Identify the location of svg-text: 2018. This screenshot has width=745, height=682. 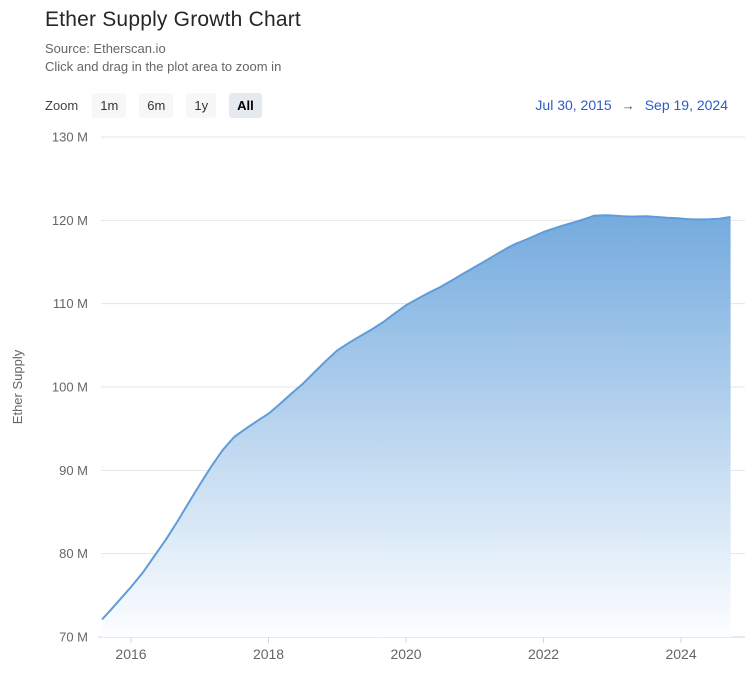
(268, 654).